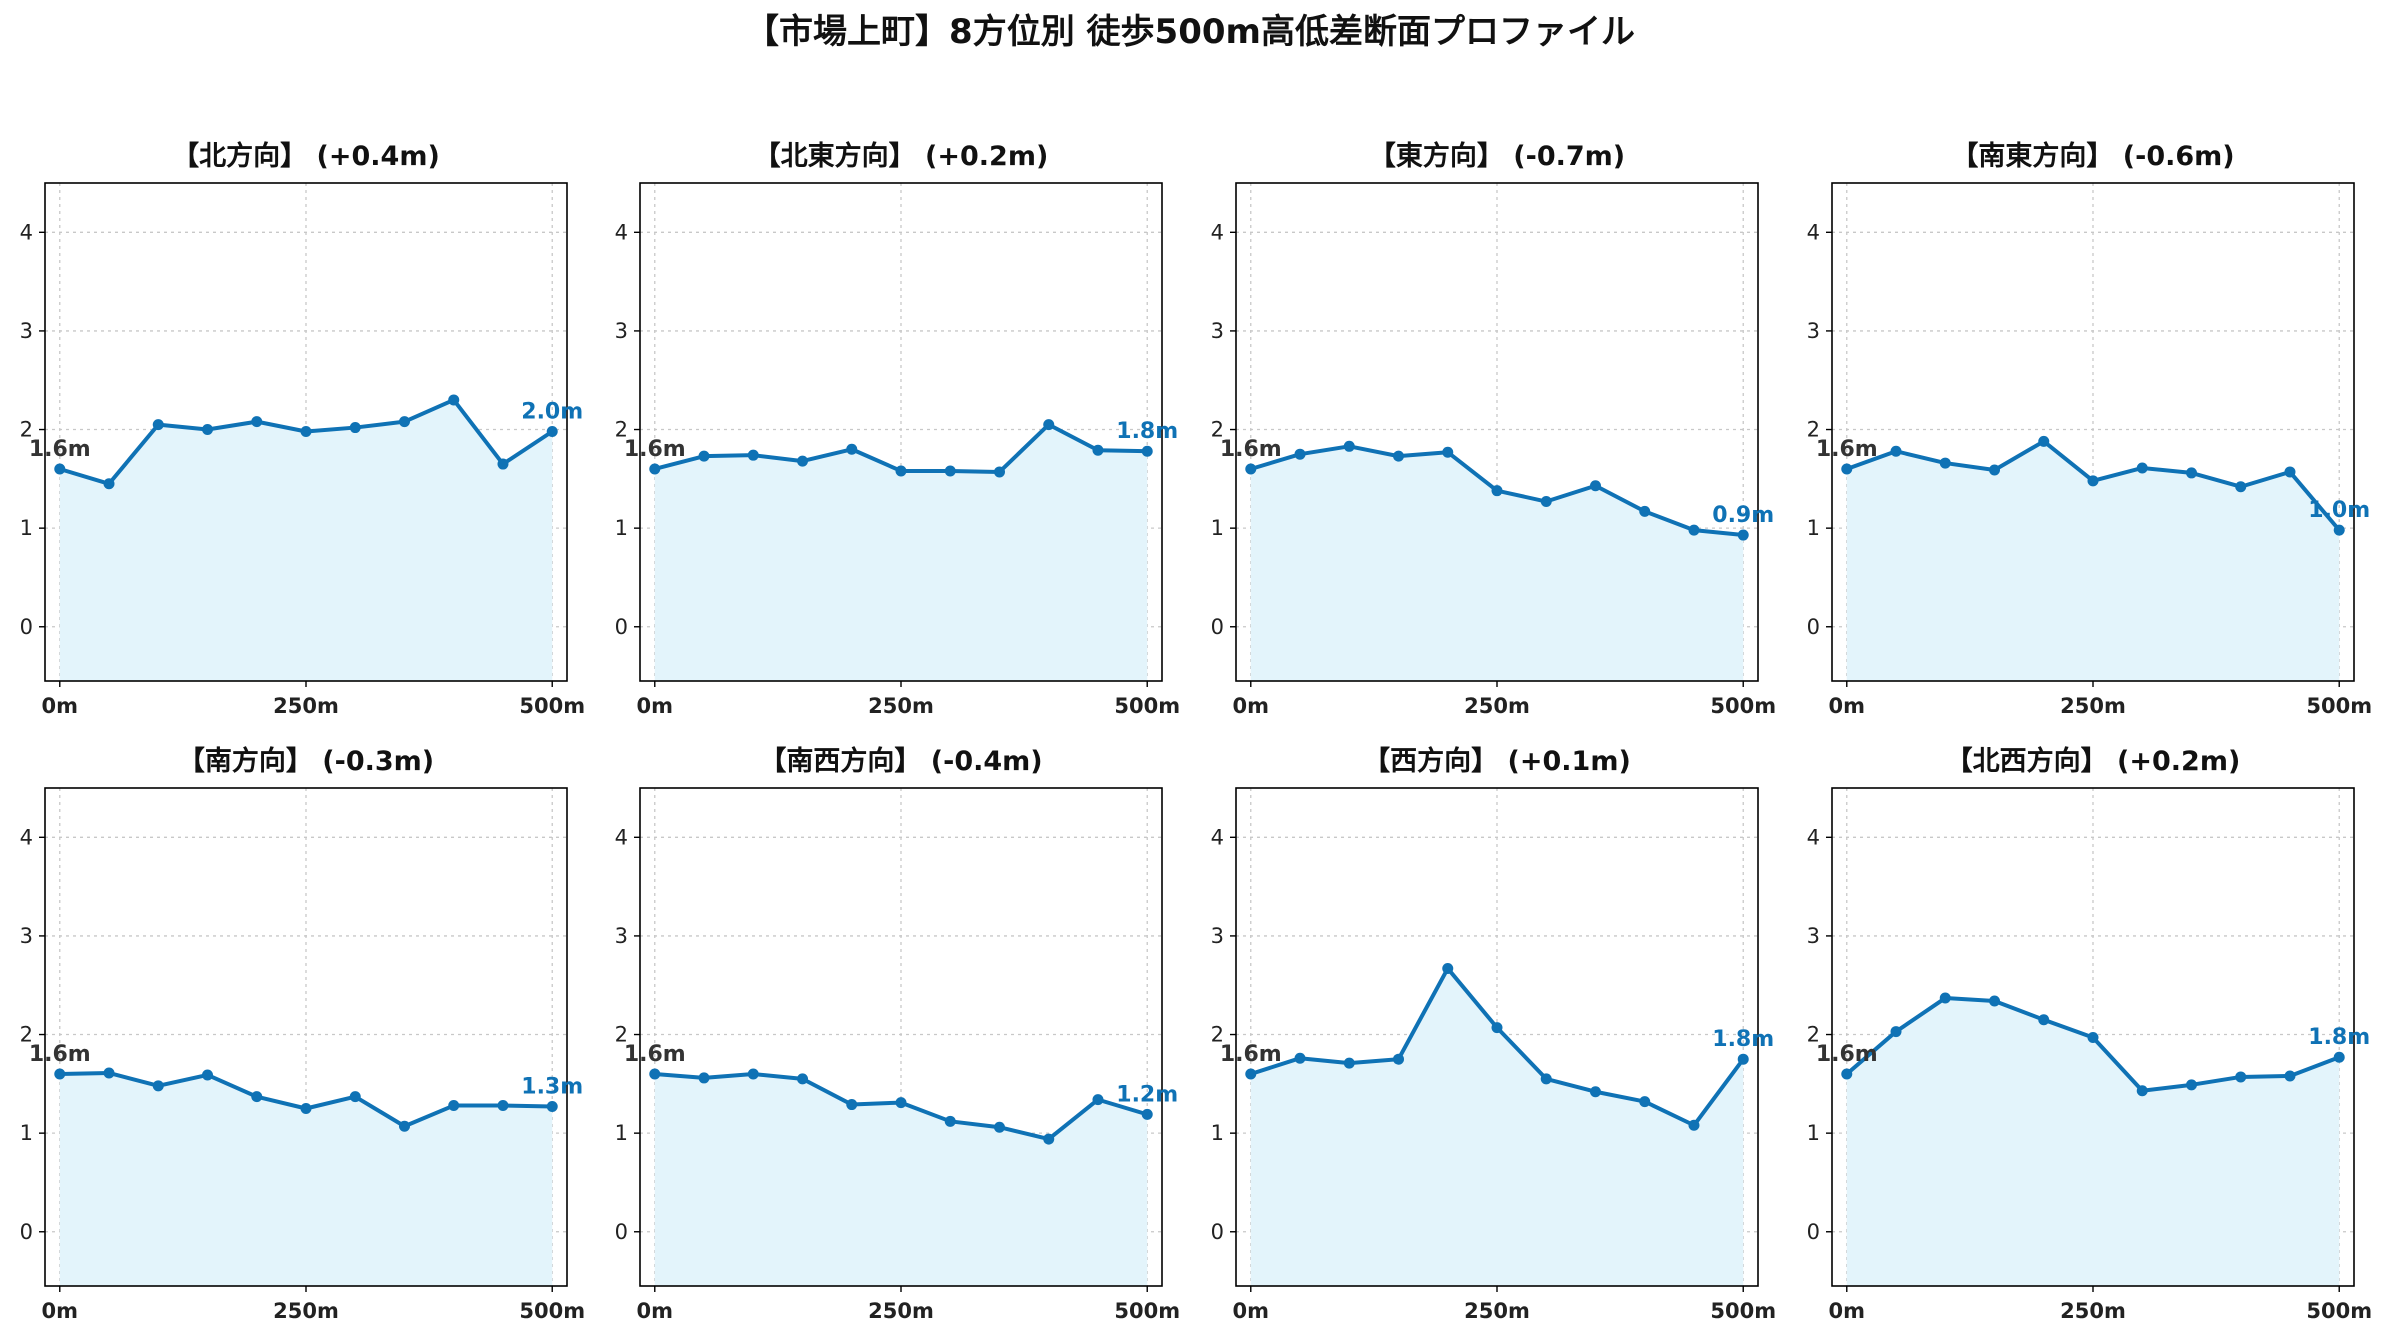 Image resolution: width=2381 pixels, height=1340 pixels. Describe the element at coordinates (1190, 32) in the screenshot. I see `main-title: 【市場上町】8方位別 徒歩500m高低差断面プロファイル` at that location.